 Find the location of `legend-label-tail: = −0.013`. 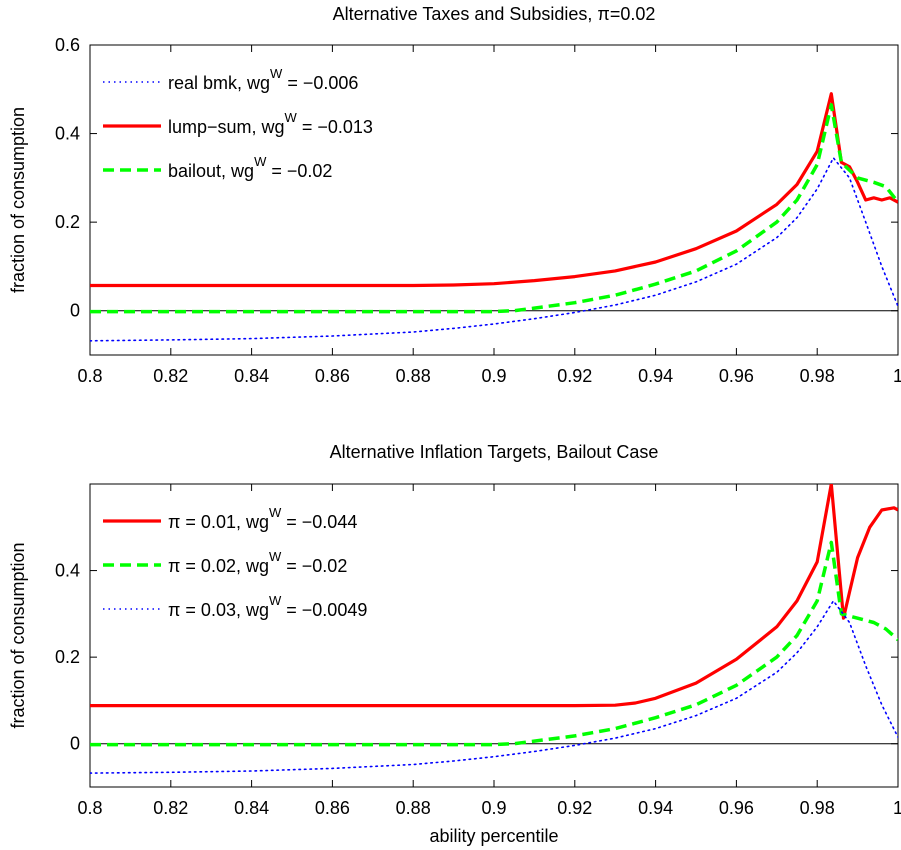

legend-label-tail: = −0.013 is located at coordinates (335, 127).